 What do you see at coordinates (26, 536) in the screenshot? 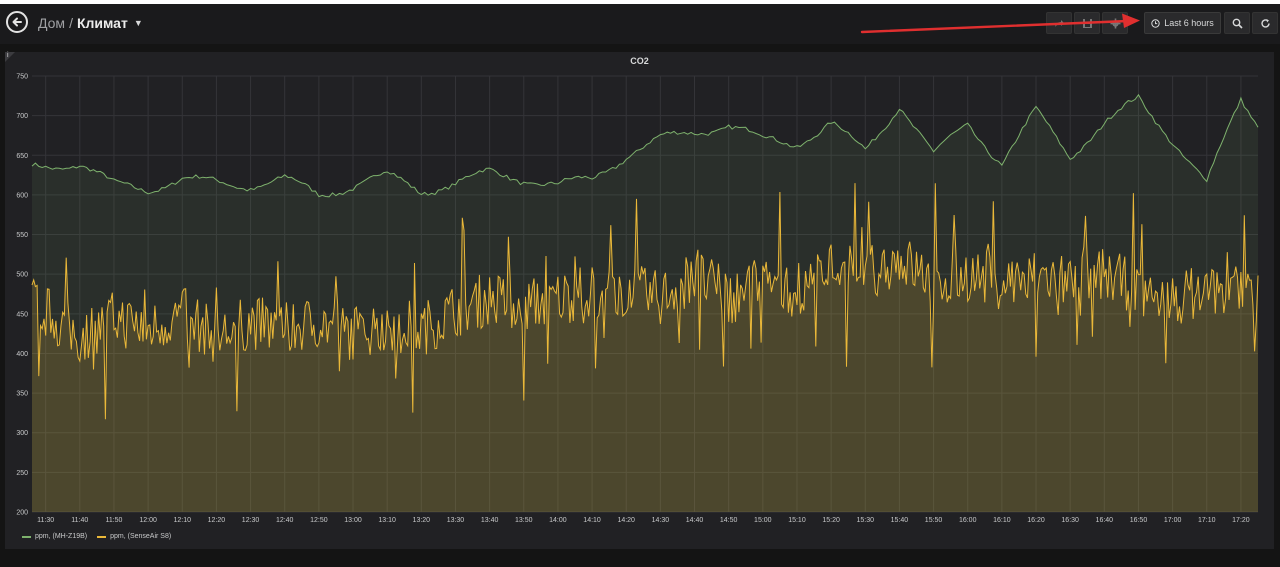
I see `legend-swatch-green` at bounding box center [26, 536].